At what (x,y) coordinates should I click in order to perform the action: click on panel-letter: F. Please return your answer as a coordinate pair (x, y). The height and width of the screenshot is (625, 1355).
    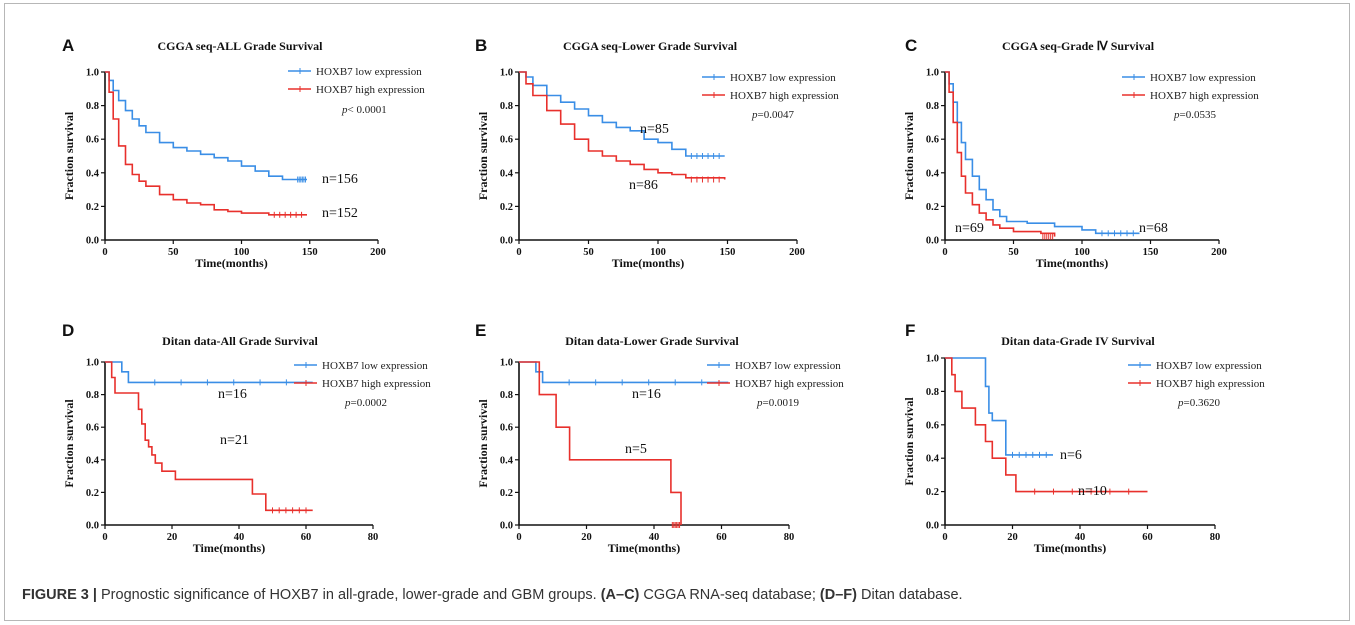
    Looking at the image, I should click on (910, 330).